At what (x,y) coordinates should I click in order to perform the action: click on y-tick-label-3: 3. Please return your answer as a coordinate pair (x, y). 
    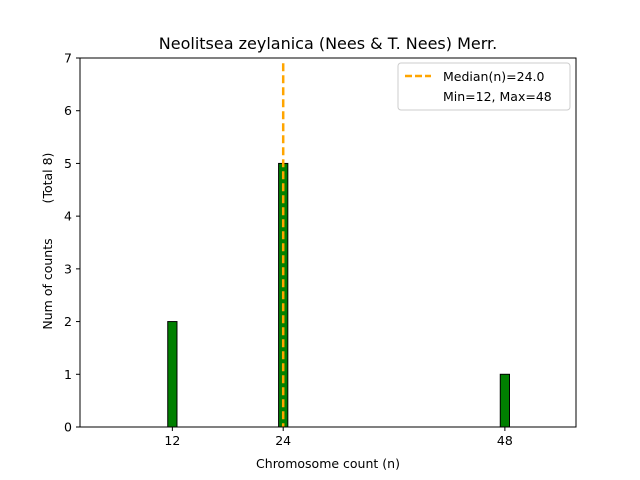
    Looking at the image, I should click on (68, 268).